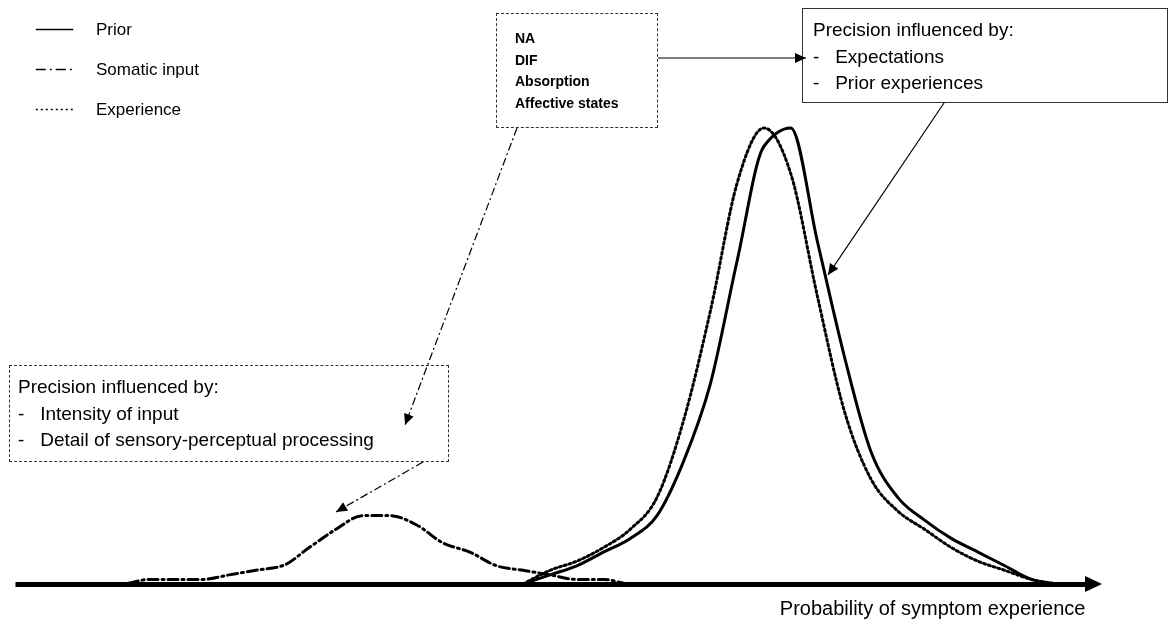  I want to click on legend-label: Somatic input, so click(148, 69).